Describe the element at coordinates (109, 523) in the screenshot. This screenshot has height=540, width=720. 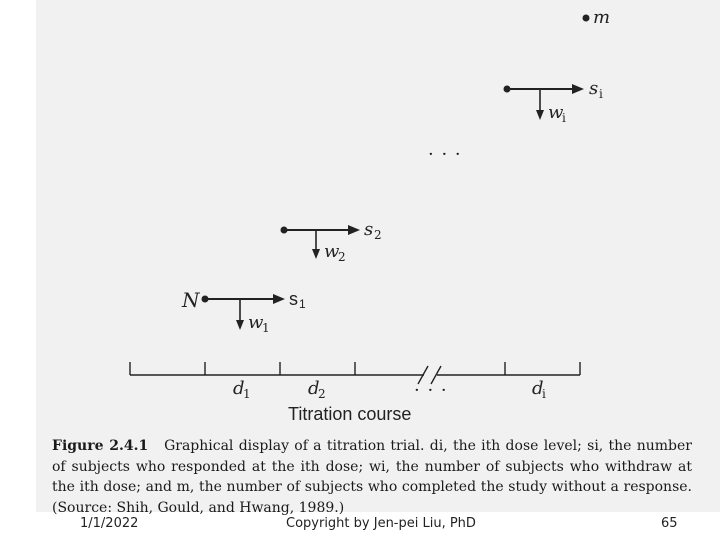
I see `footer-date: 1/1/2022` at that location.